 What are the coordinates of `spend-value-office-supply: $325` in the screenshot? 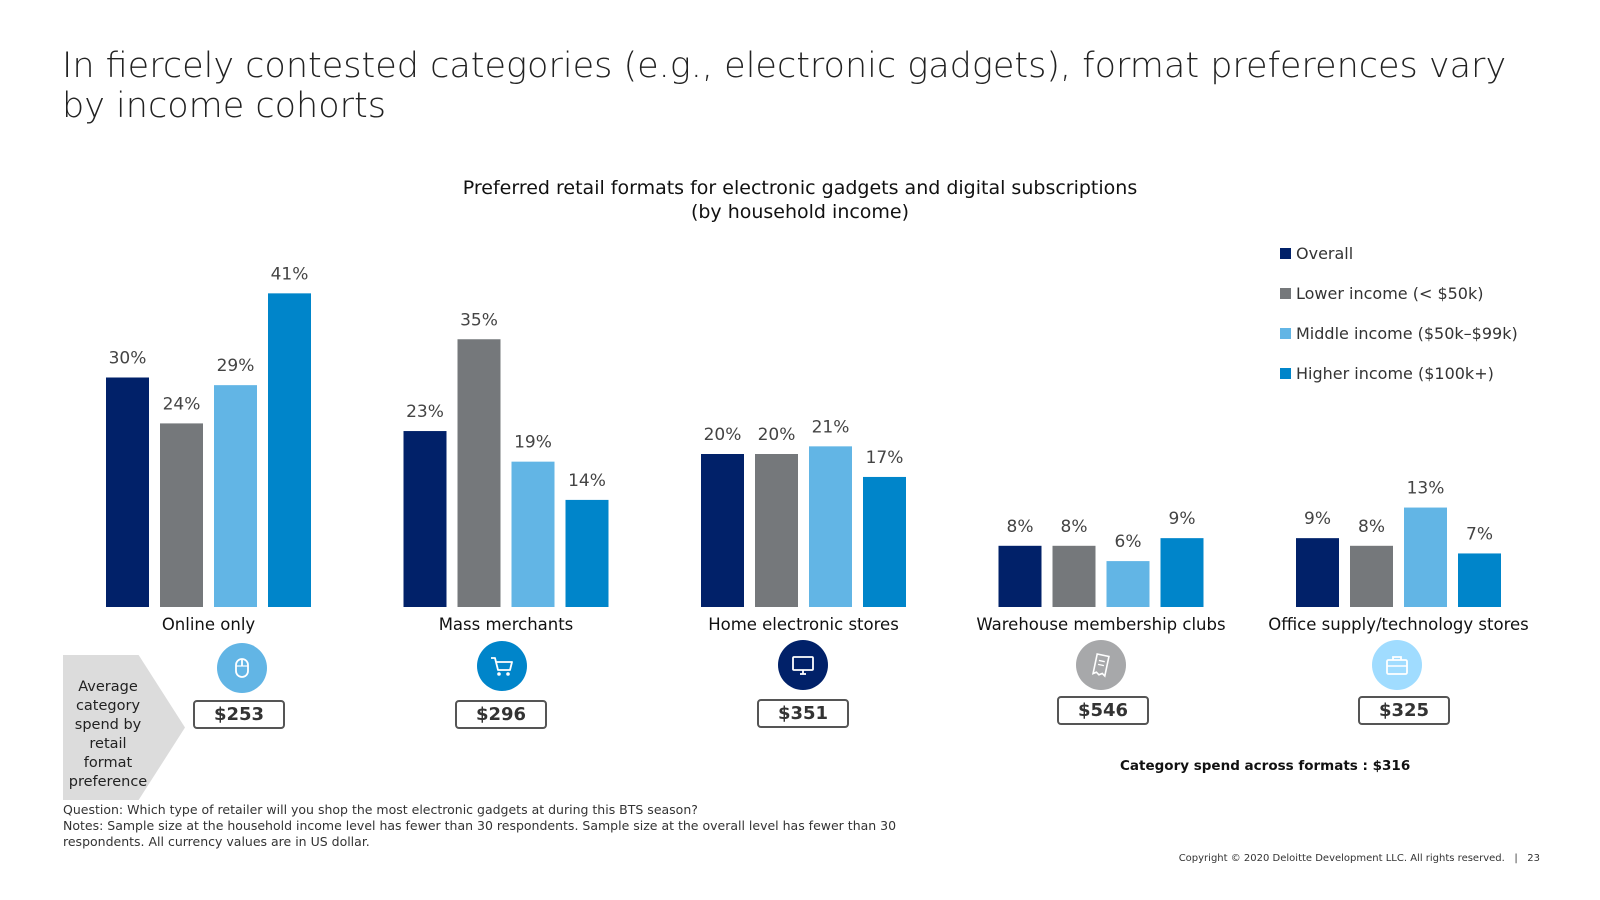 It's located at (1404, 710).